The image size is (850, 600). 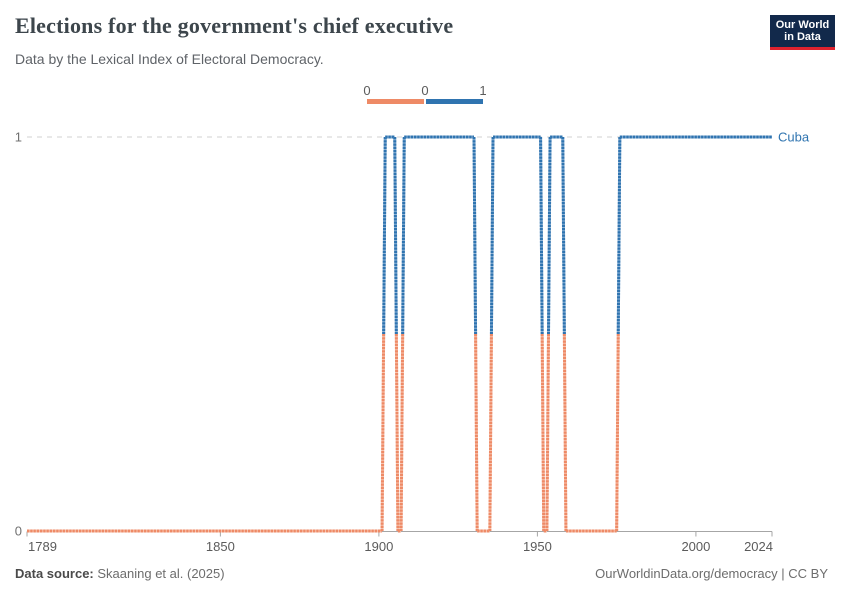 What do you see at coordinates (483, 90) in the screenshot?
I see `legend-label-max: 1` at bounding box center [483, 90].